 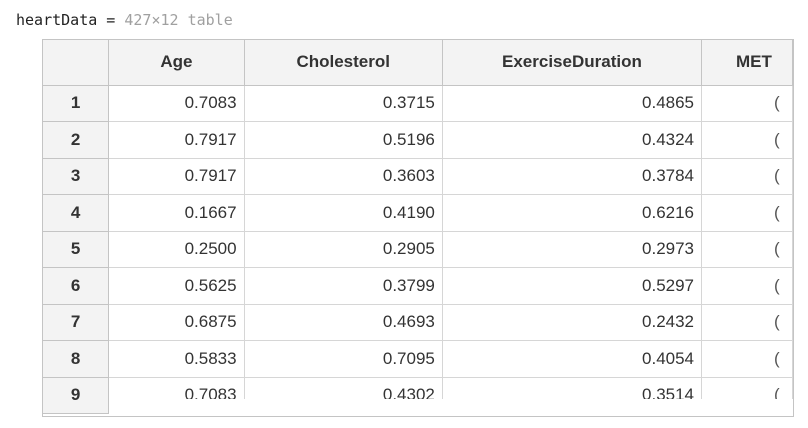 I want to click on table-row: 8 0.5833 0.7095 0.4054 (, so click(x=418, y=359).